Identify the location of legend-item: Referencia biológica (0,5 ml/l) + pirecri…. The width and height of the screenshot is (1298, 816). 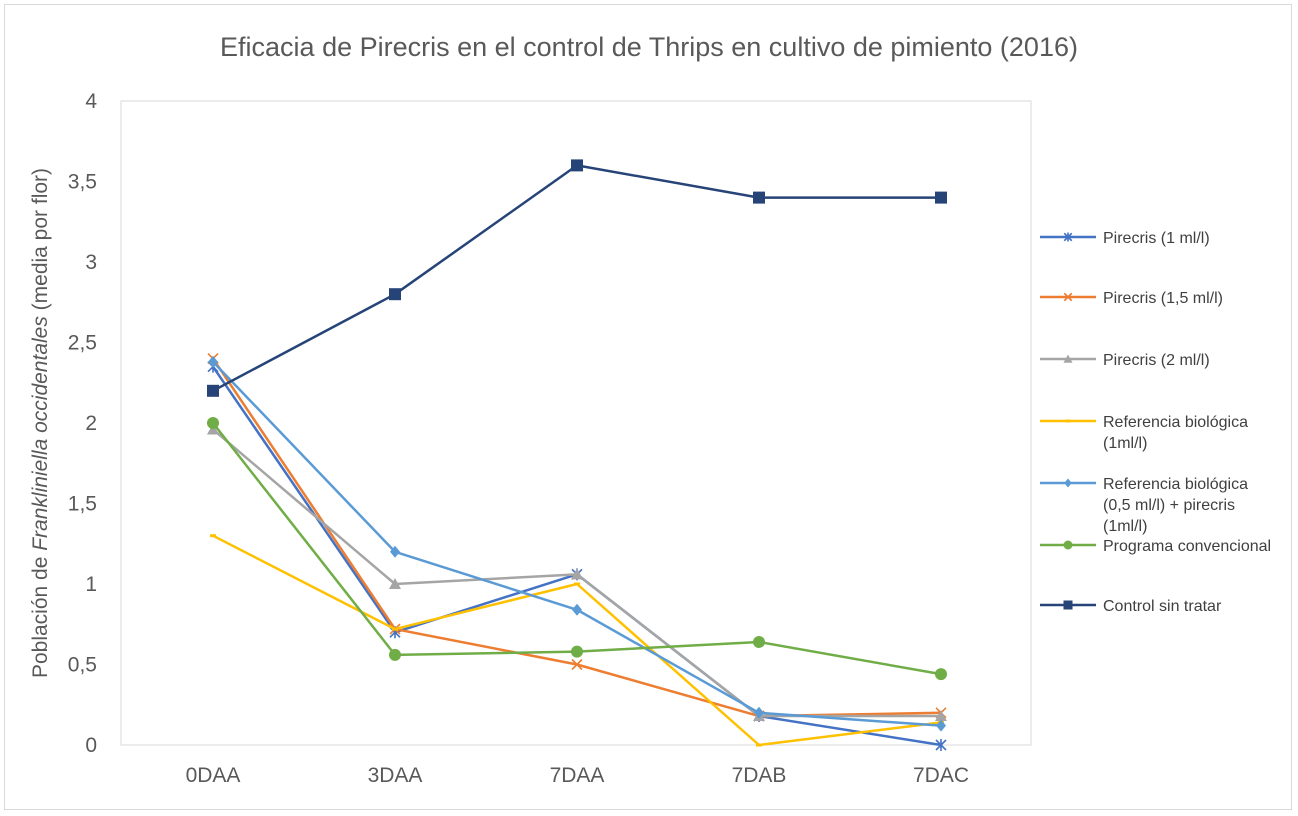
(1144, 505).